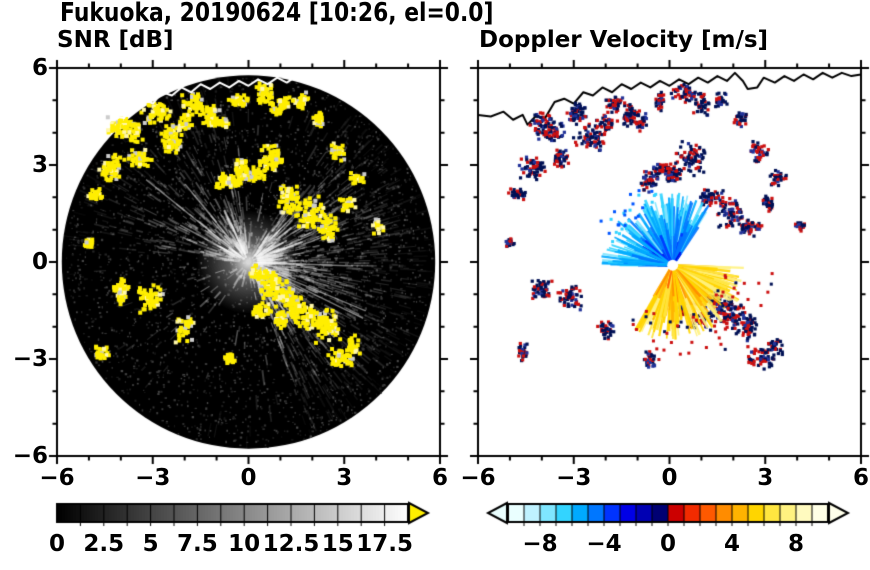 The image size is (870, 570). Describe the element at coordinates (240, 514) in the screenshot. I see `snr-colorbar-canvas` at that location.